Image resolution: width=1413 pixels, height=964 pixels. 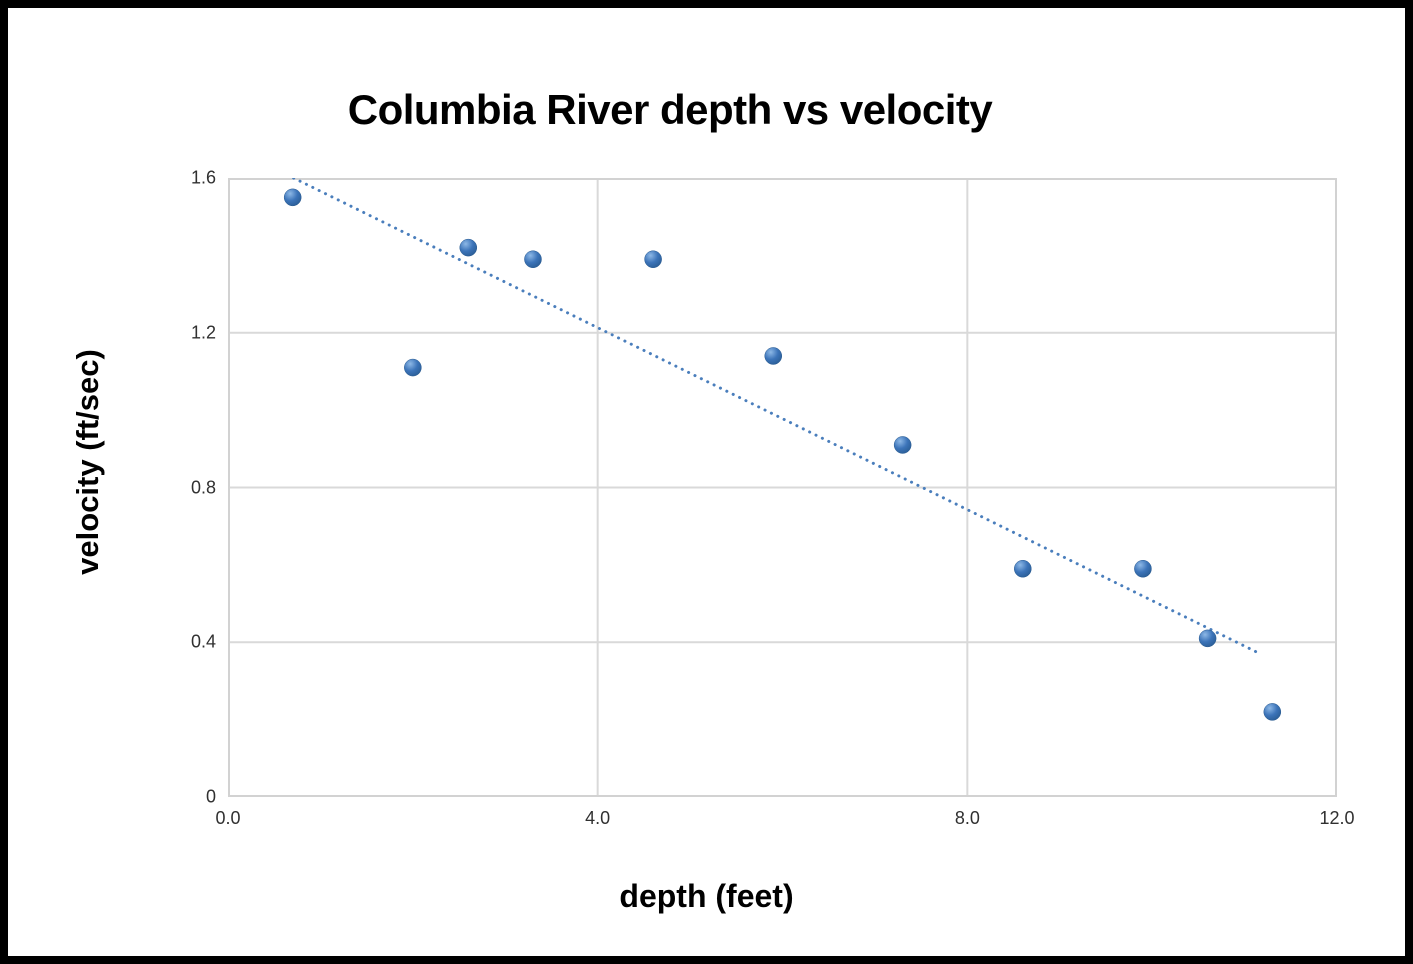 What do you see at coordinates (670, 109) in the screenshot?
I see `chart-title: Columbia River depth vs velocity` at bounding box center [670, 109].